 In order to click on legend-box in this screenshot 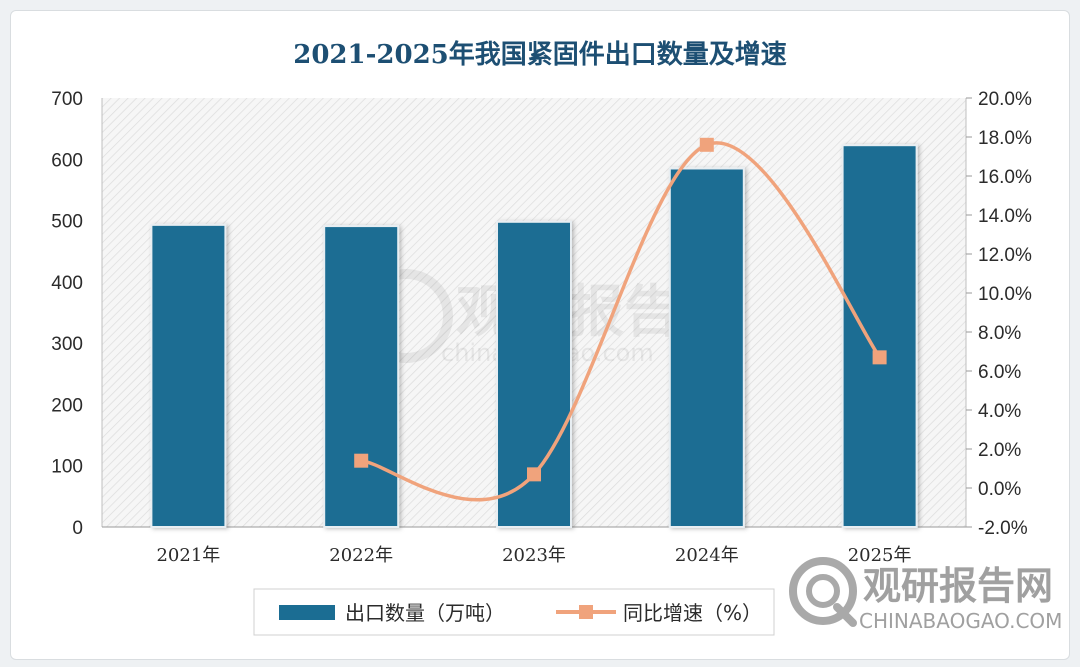, I will do `click(514, 612)`.